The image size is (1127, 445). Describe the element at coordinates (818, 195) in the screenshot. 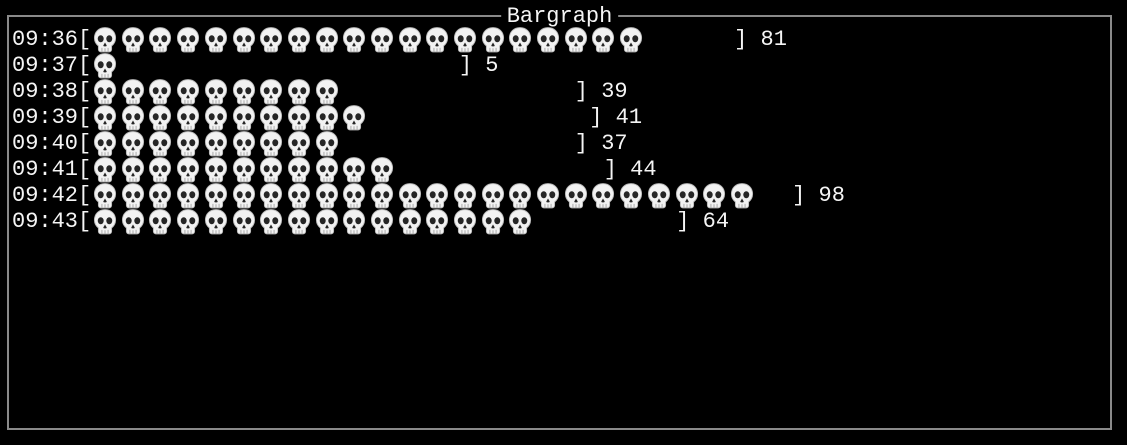

I see `row-value: ] 98` at that location.